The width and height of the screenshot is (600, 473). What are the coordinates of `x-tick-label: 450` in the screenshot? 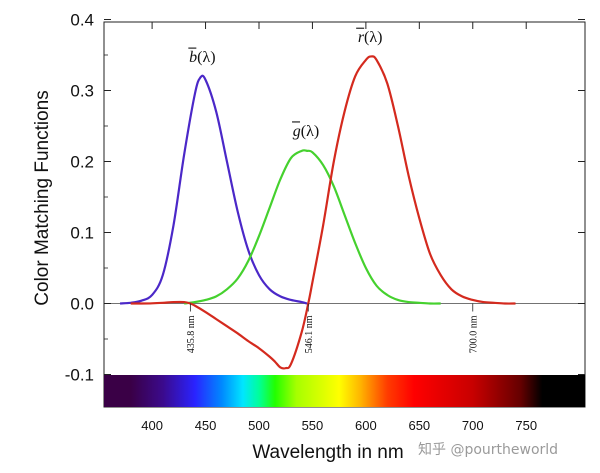 It's located at (206, 425).